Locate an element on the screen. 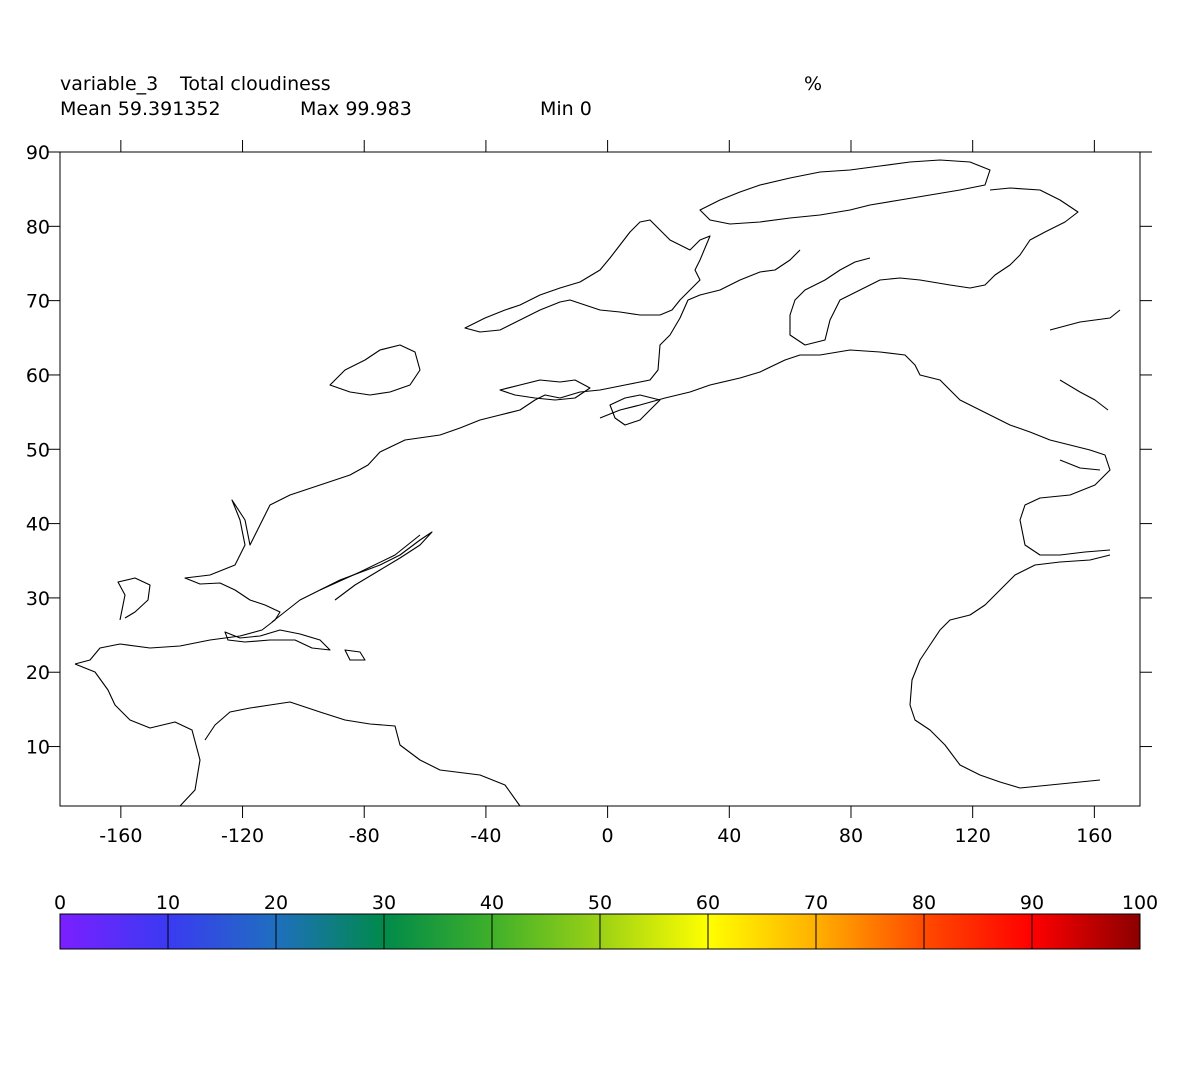 This screenshot has height=1091, width=1200. coastline-norwegian-sea is located at coordinates (709, 386).